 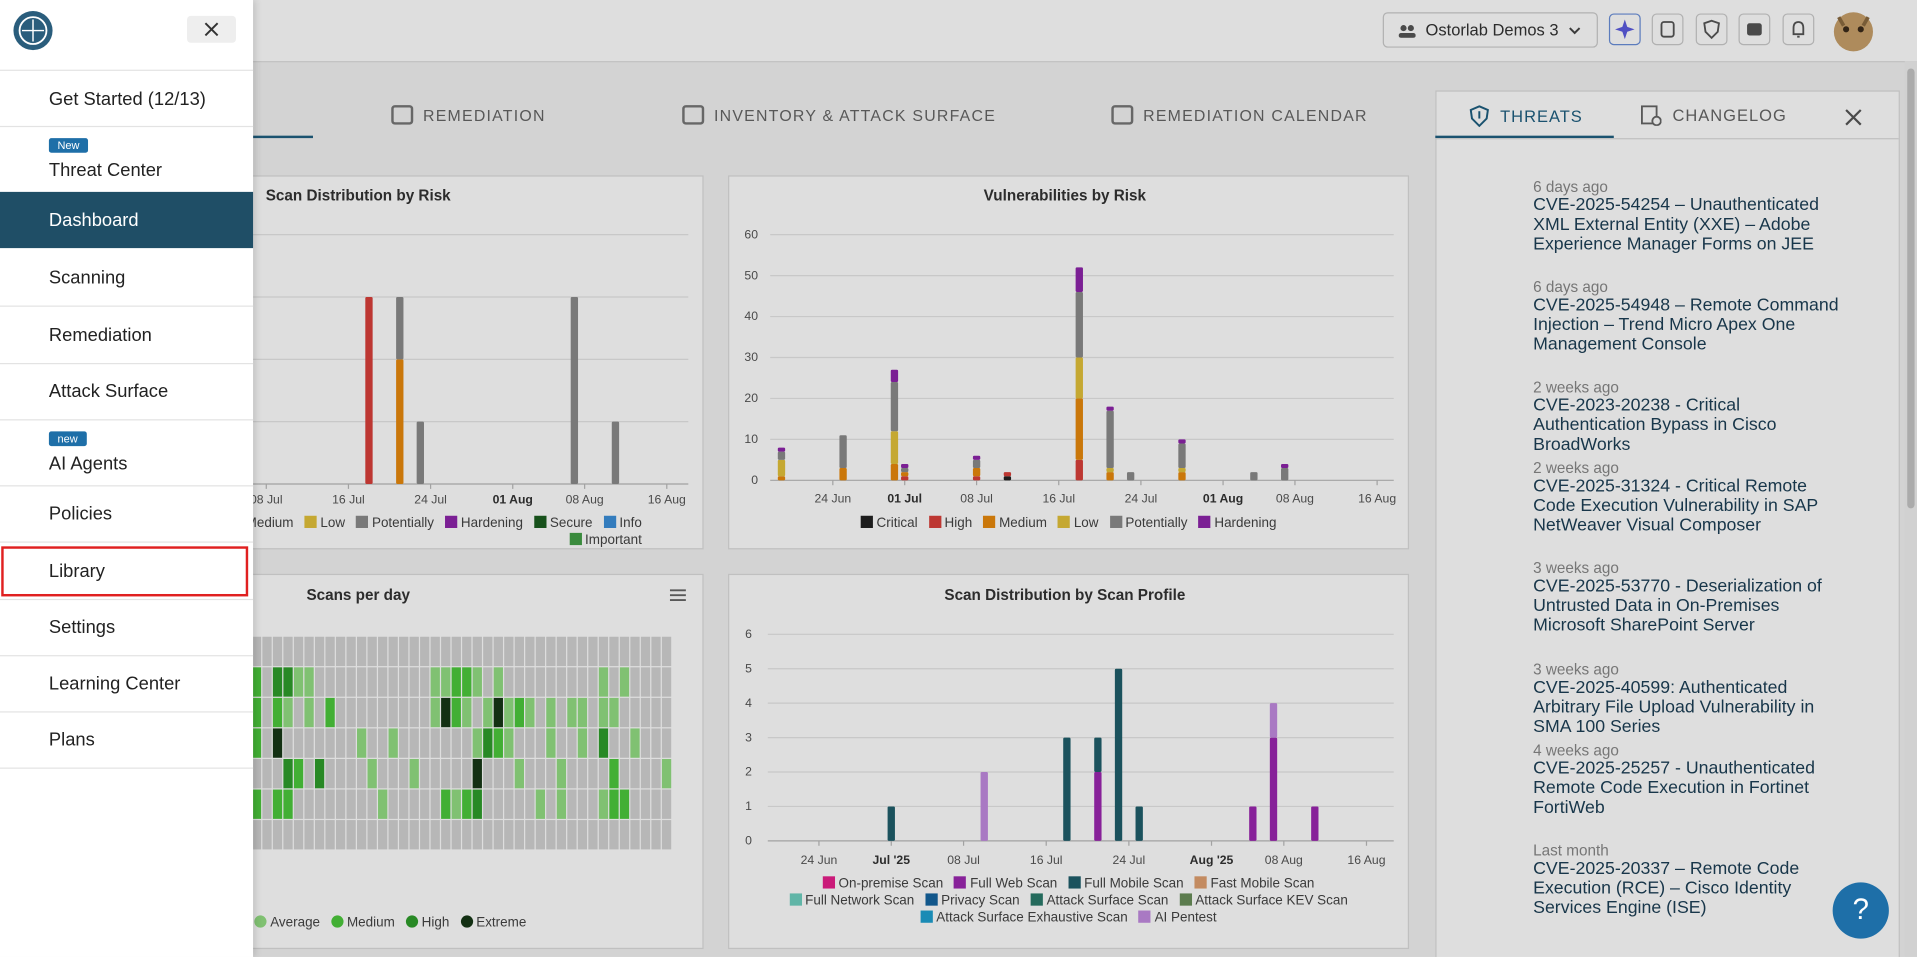 I want to click on chart-title: Scan Distribution by Scan Profile, so click(x=1064, y=595).